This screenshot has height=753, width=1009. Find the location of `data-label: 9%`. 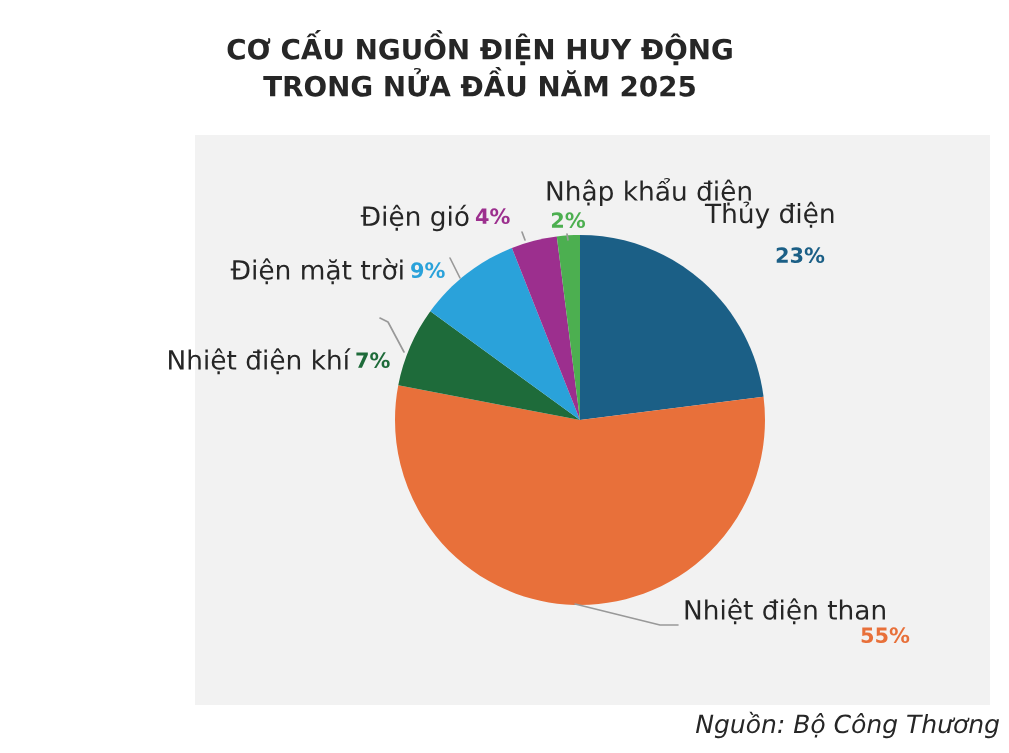

data-label: 9% is located at coordinates (428, 270).